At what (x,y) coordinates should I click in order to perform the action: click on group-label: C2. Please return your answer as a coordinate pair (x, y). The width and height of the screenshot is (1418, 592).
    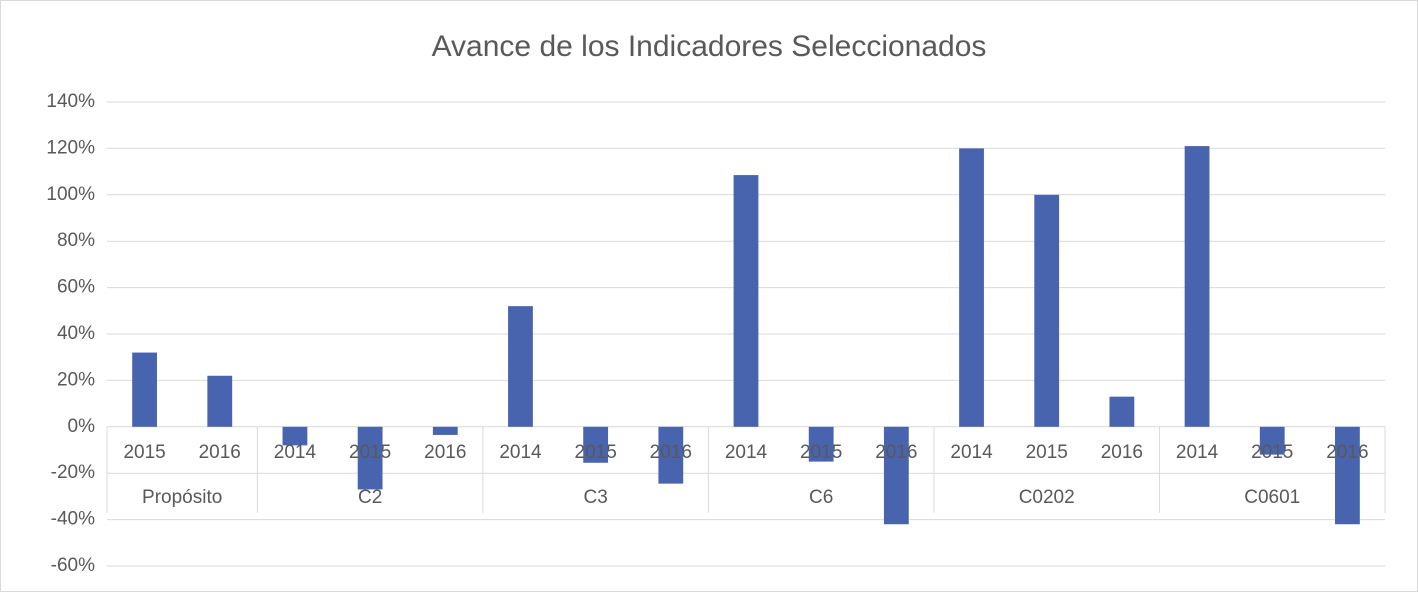
    Looking at the image, I should click on (370, 497).